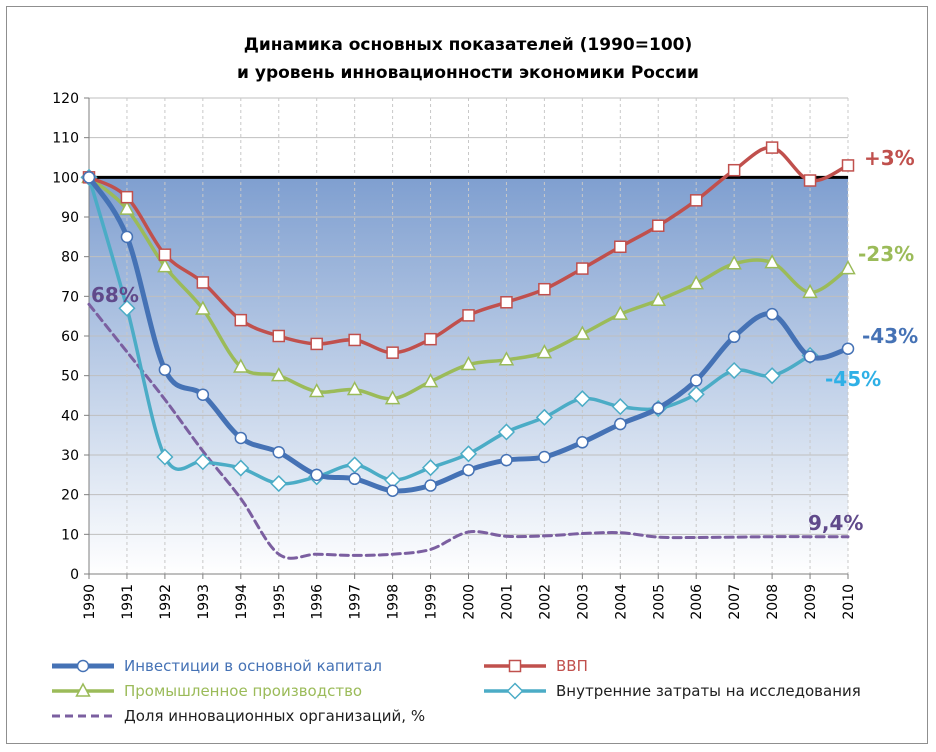  I want to click on x-tick-label: 1992, so click(166, 602).